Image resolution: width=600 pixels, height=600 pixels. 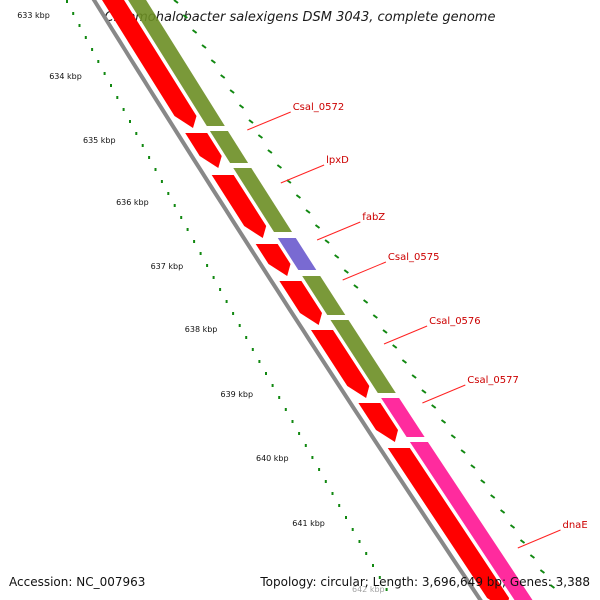 What do you see at coordinates (337, 160) in the screenshot?
I see `gene-label: lpxD` at bounding box center [337, 160].